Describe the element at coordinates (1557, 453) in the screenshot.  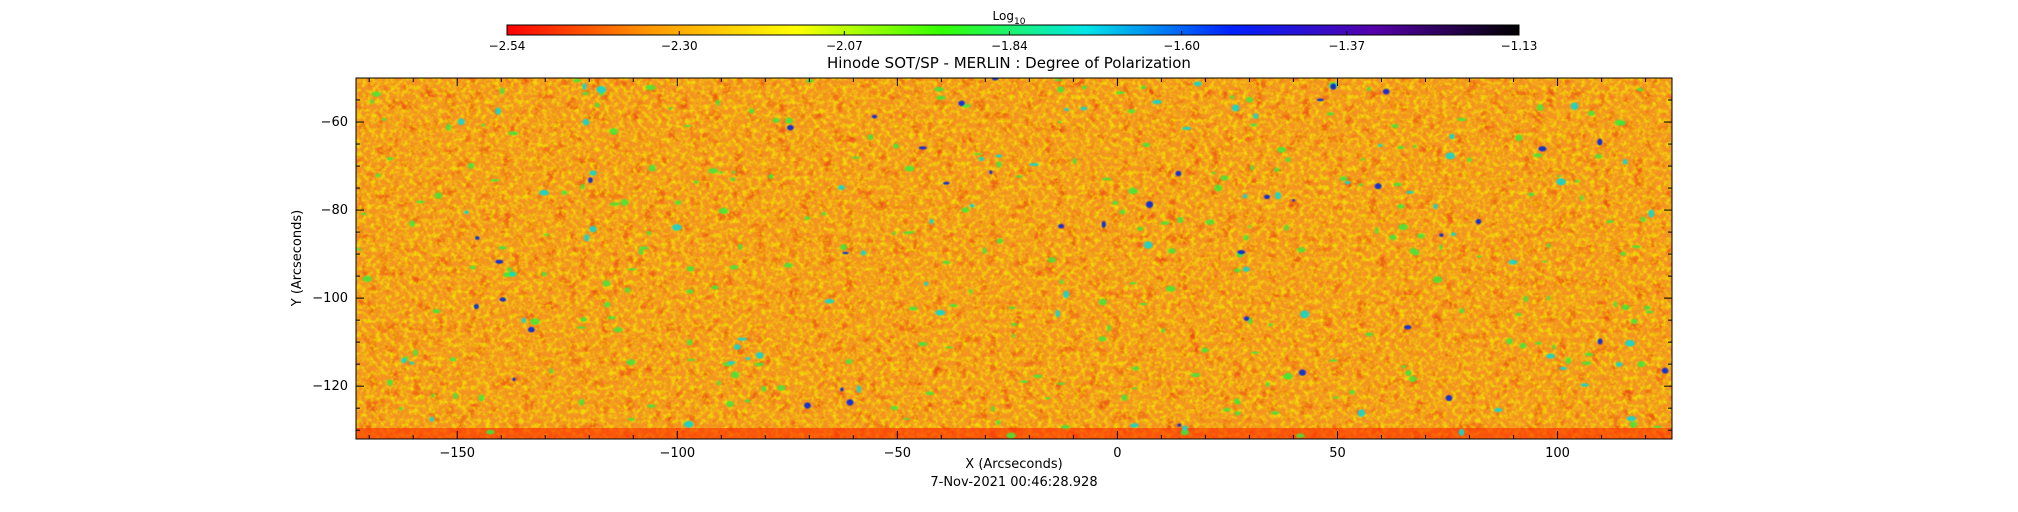
I see `x-tick-label: 100` at that location.